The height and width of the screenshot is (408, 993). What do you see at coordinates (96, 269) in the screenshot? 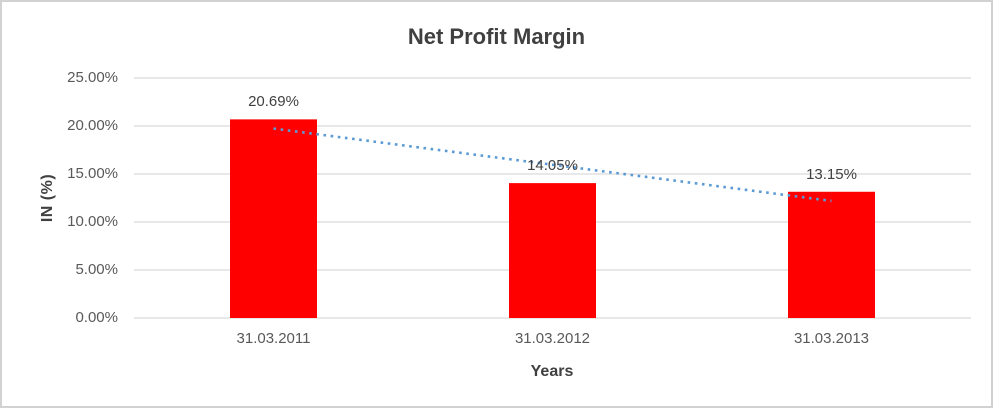
I see `y-axis-tick-label: 5.00%` at bounding box center [96, 269].